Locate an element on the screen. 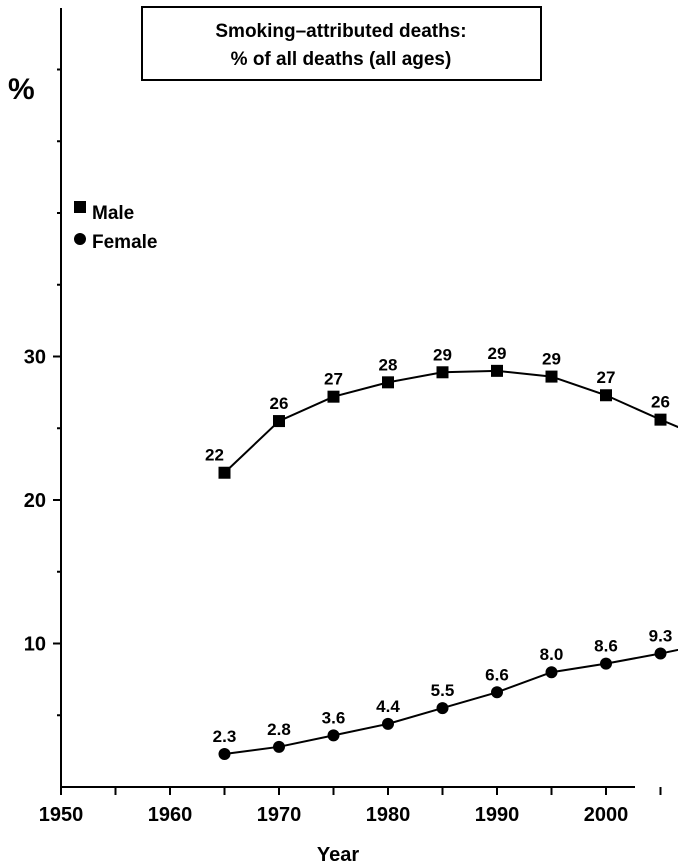 The image size is (678, 867). x-tick-label: 2000 is located at coordinates (606, 815).